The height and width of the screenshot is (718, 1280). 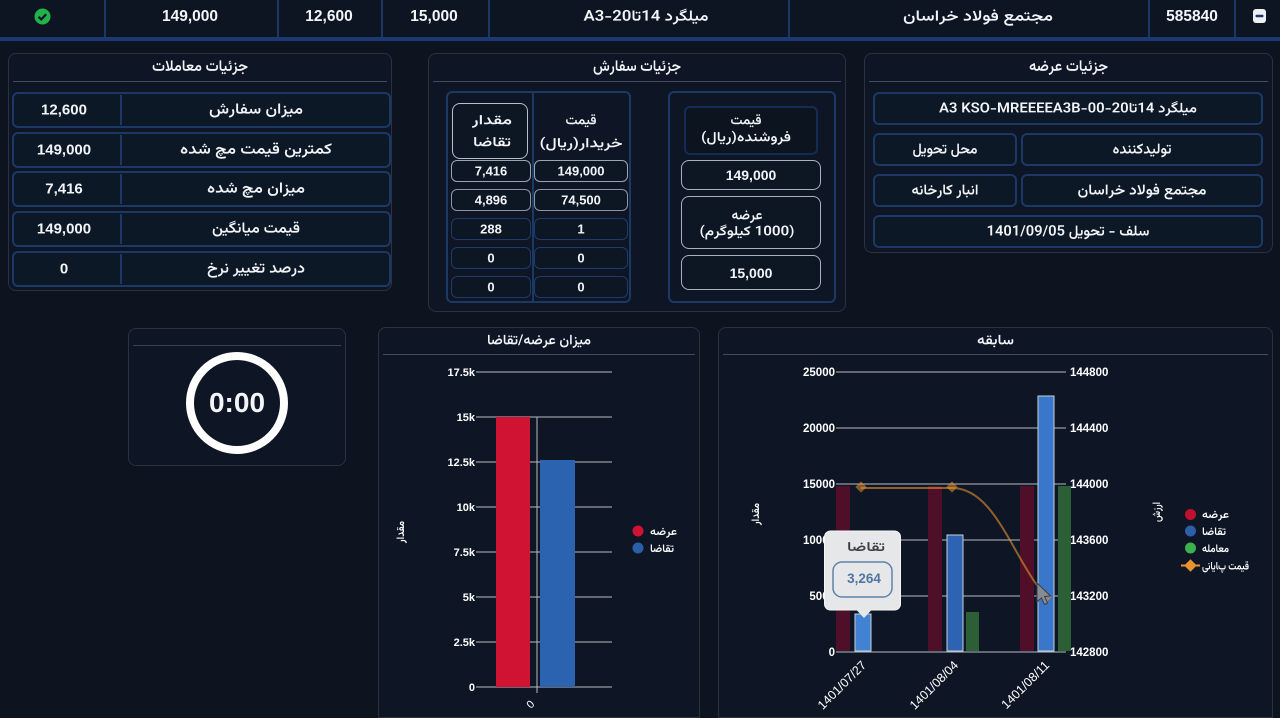 What do you see at coordinates (842, 685) in the screenshot?
I see `svg-text: 1401/07/27` at bounding box center [842, 685].